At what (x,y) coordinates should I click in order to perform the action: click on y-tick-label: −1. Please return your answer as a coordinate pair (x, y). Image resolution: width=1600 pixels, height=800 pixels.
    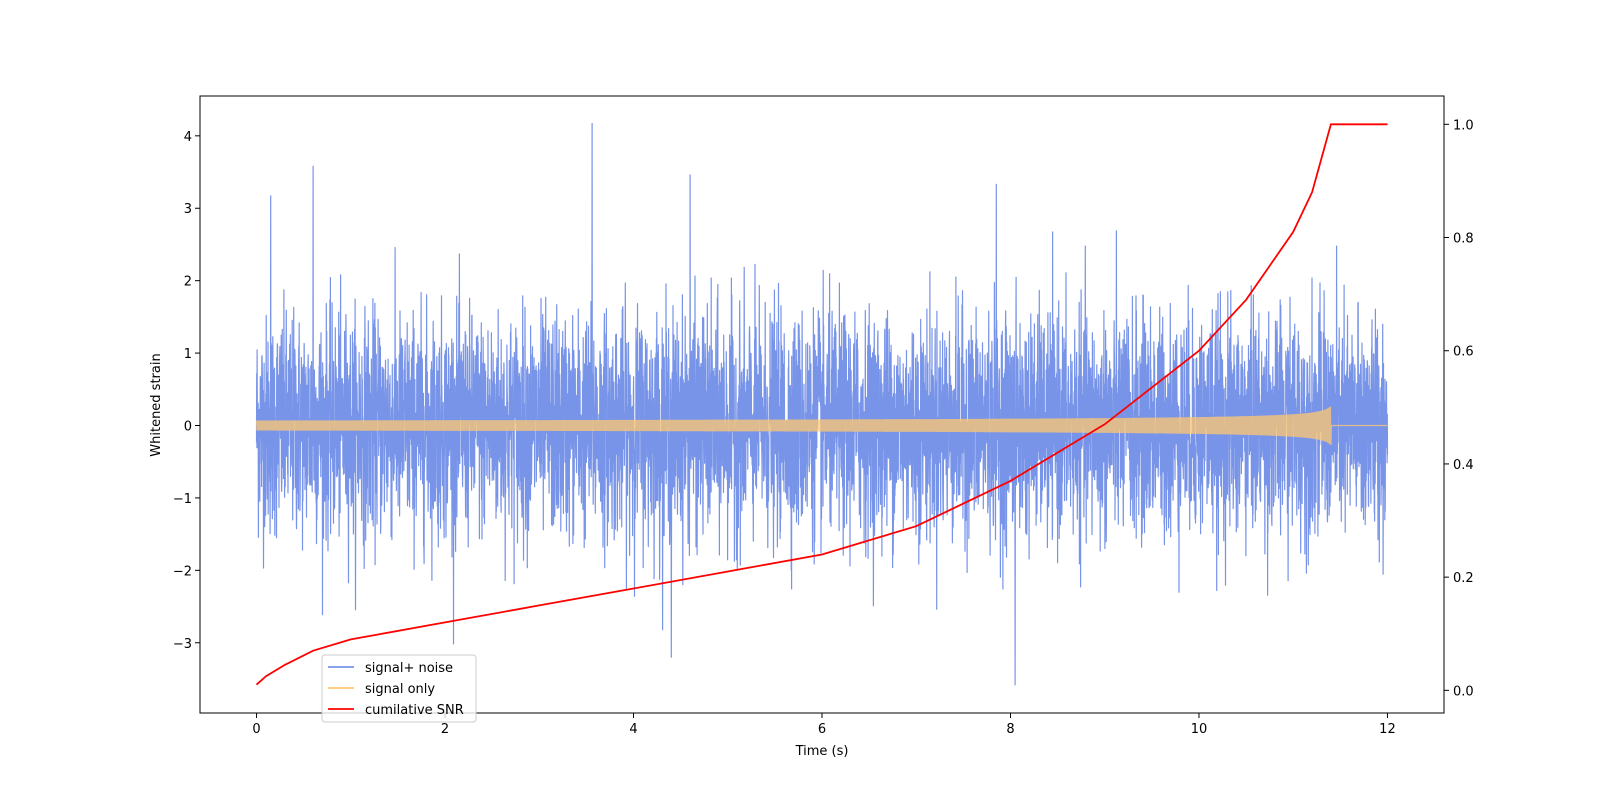
    Looking at the image, I should click on (182, 499).